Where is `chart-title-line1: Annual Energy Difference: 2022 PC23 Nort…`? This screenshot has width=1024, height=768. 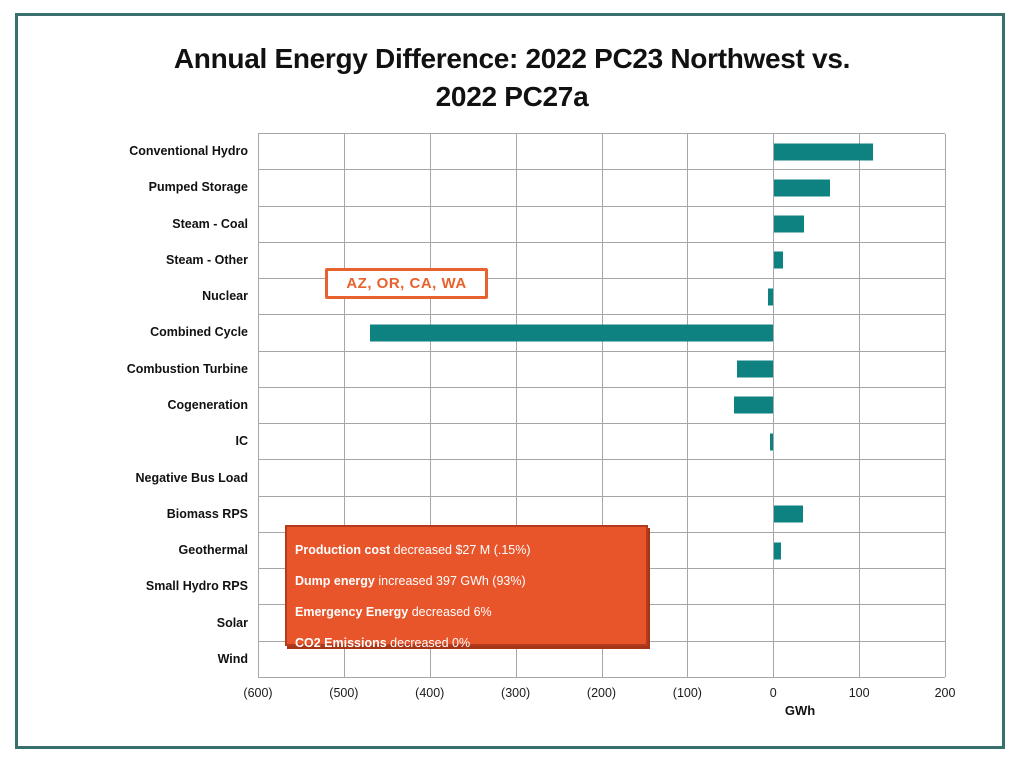 chart-title-line1: Annual Energy Difference: 2022 PC23 Nort… is located at coordinates (512, 58).